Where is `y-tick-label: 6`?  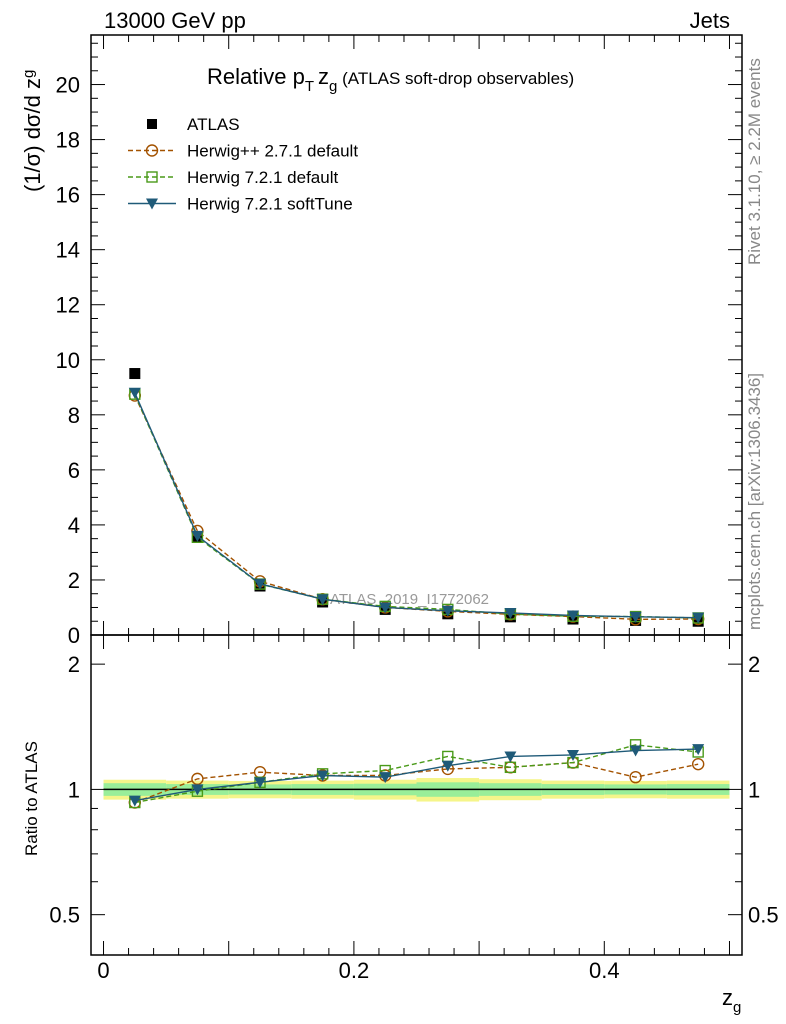 y-tick-label: 6 is located at coordinates (74, 470).